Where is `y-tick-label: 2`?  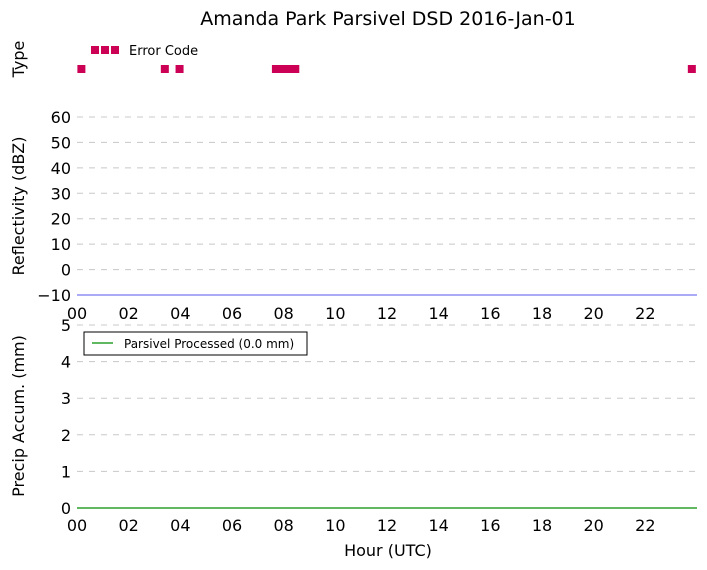 y-tick-label: 2 is located at coordinates (66, 435).